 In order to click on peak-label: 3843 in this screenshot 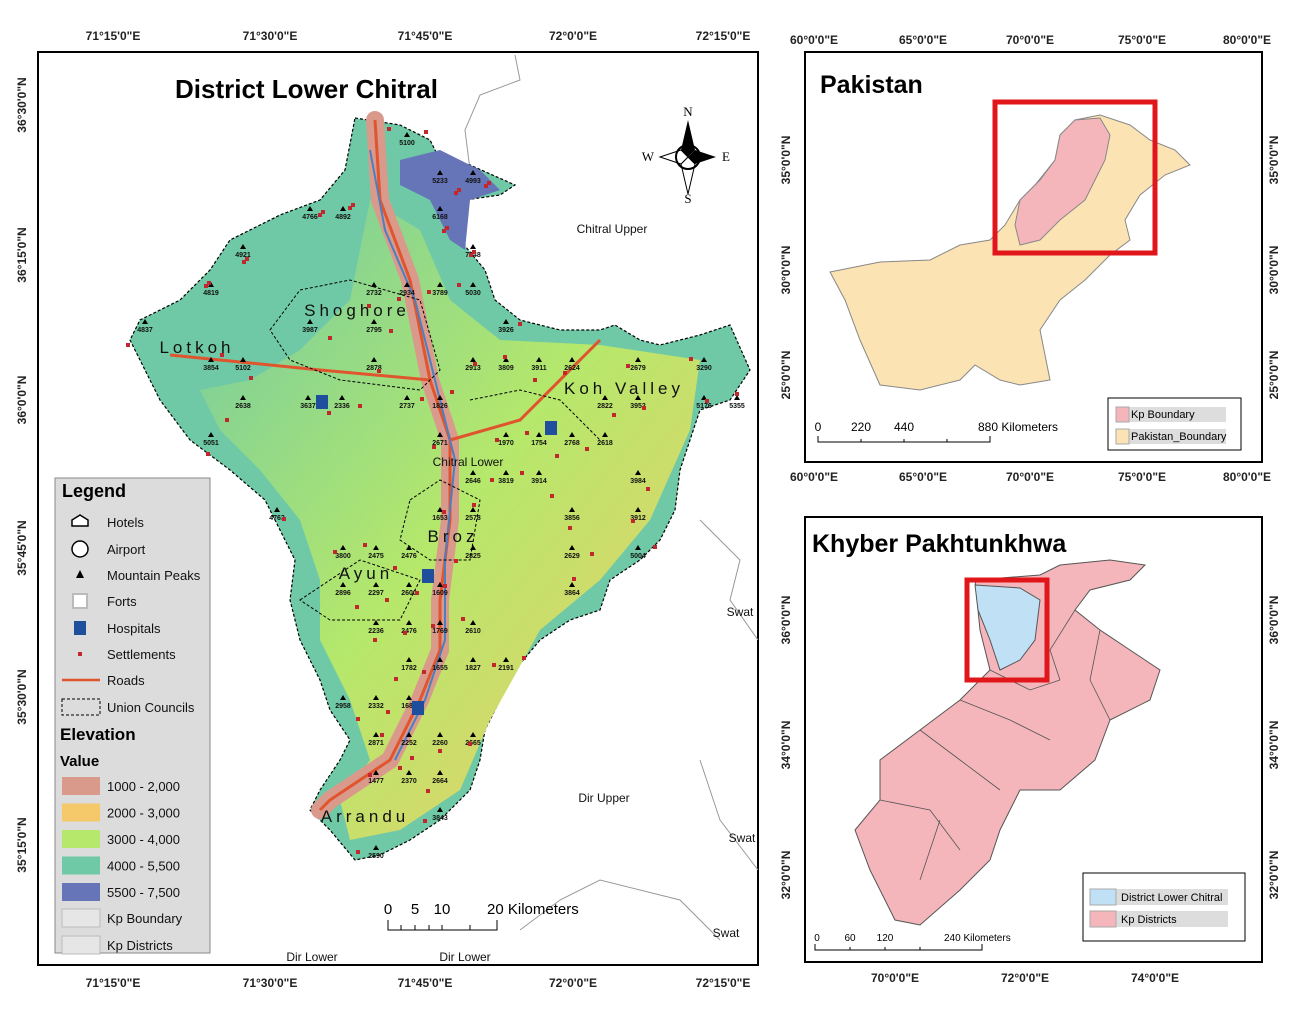, I will do `click(440, 818)`.